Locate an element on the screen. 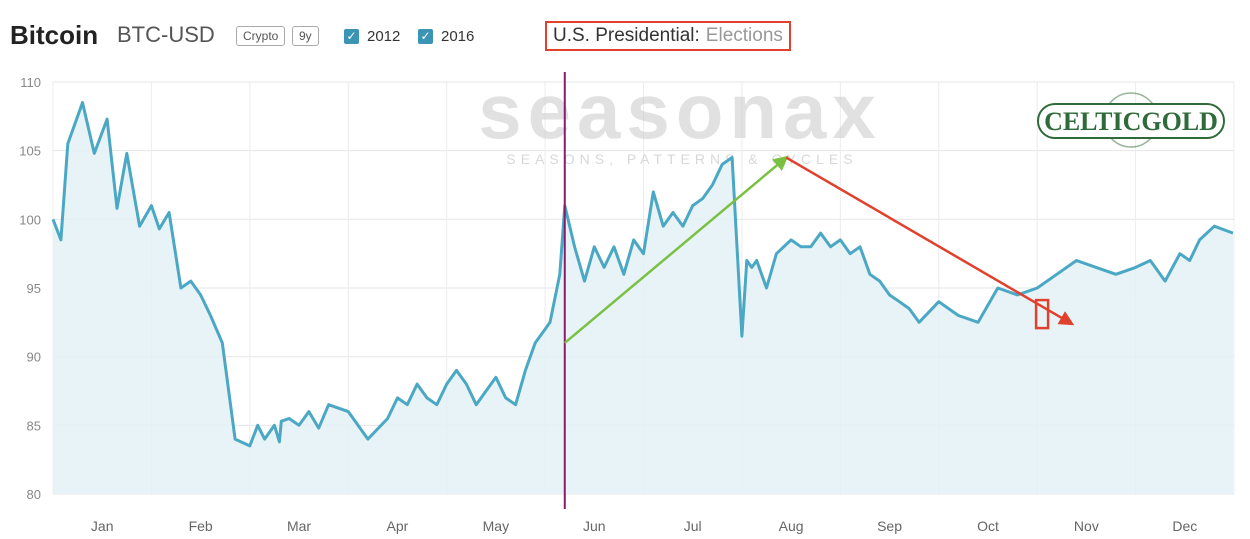 This screenshot has height=539, width=1250. y-tick-label: 80 is located at coordinates (34, 494).